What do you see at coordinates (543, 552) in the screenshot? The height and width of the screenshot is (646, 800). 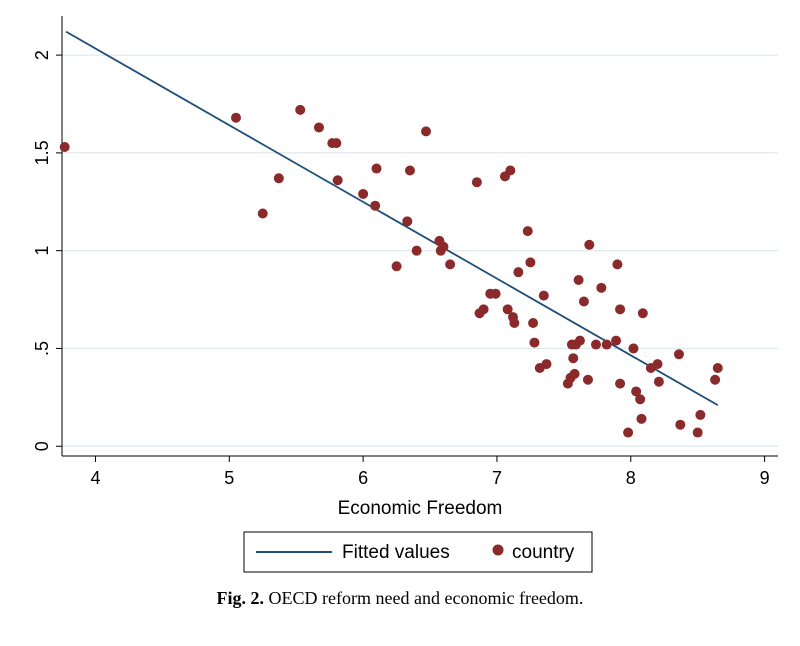 I see `legend-country-label: country` at bounding box center [543, 552].